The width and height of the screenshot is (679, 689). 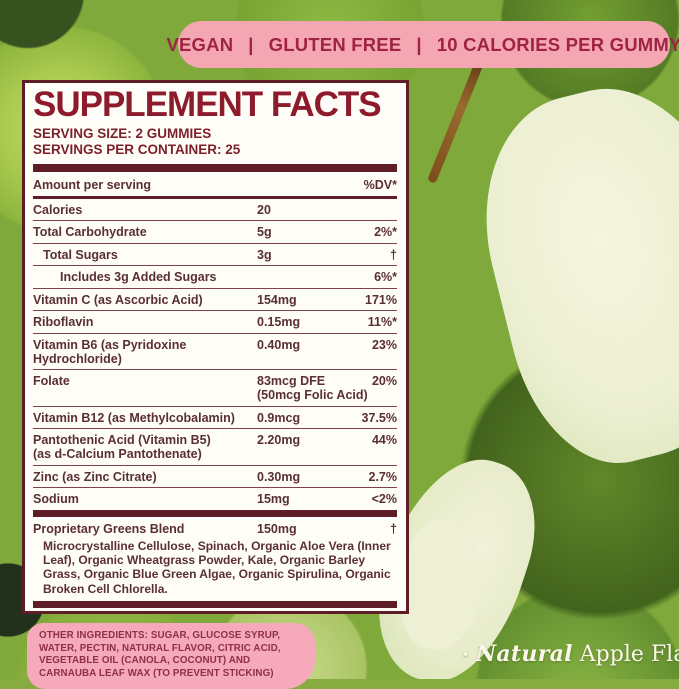 What do you see at coordinates (557, 44) in the screenshot?
I see `claim-calories: 10 CALORIES PER GUMMY` at bounding box center [557, 44].